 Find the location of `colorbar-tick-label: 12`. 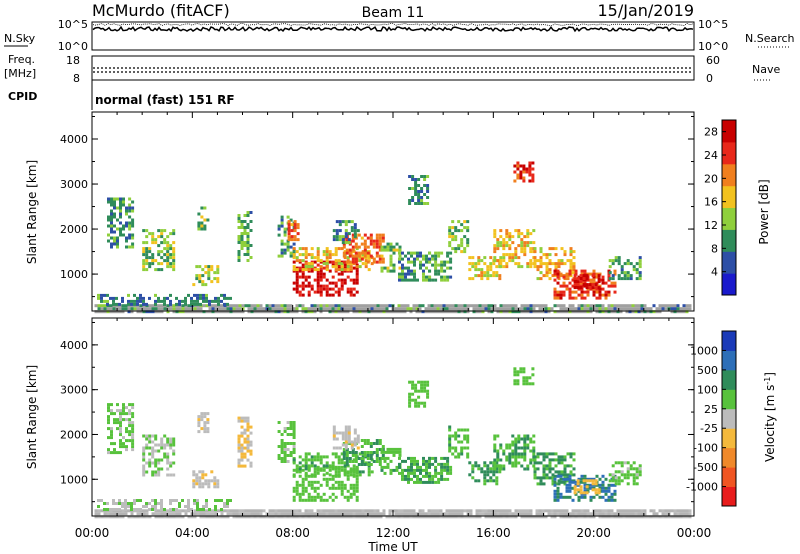

colorbar-tick-label: 12 is located at coordinates (711, 225).